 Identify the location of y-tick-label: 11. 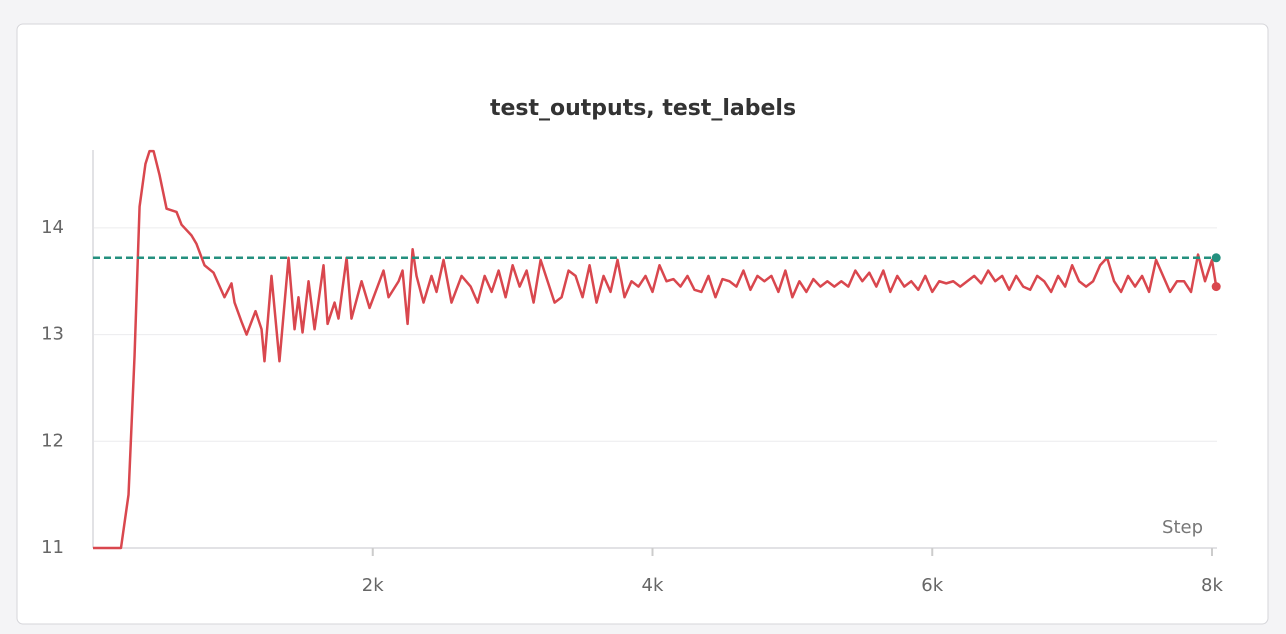
(52, 547).